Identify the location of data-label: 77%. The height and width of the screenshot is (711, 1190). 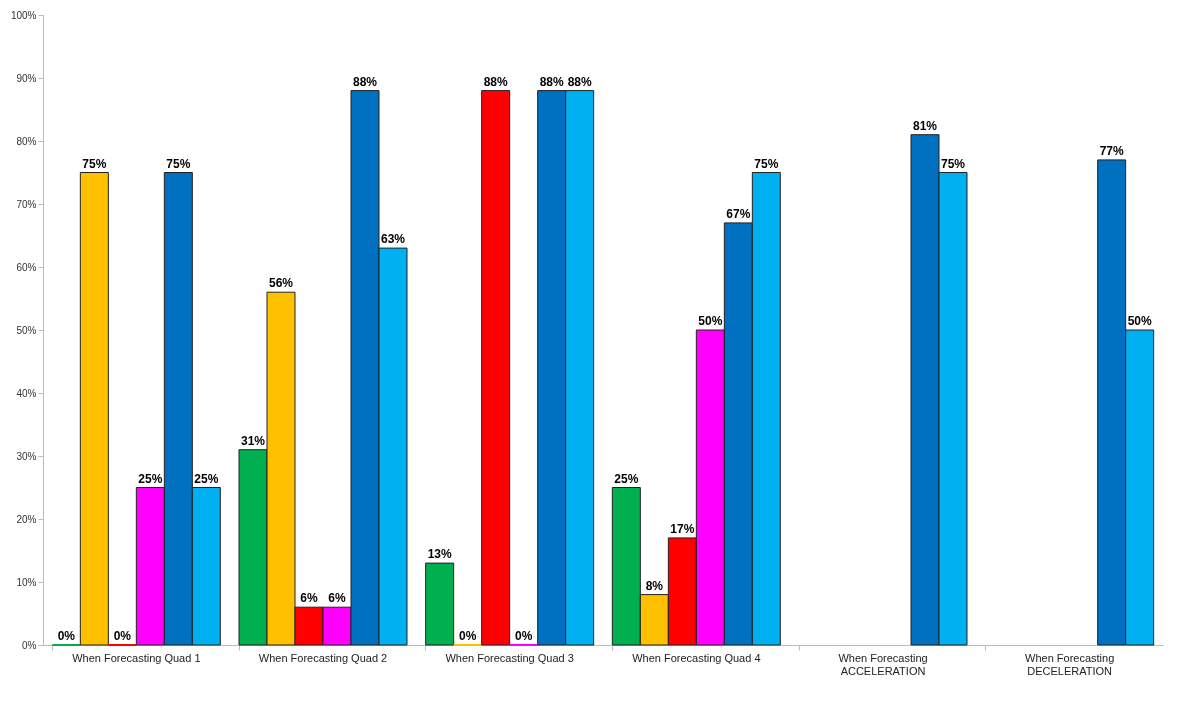
(1111, 150).